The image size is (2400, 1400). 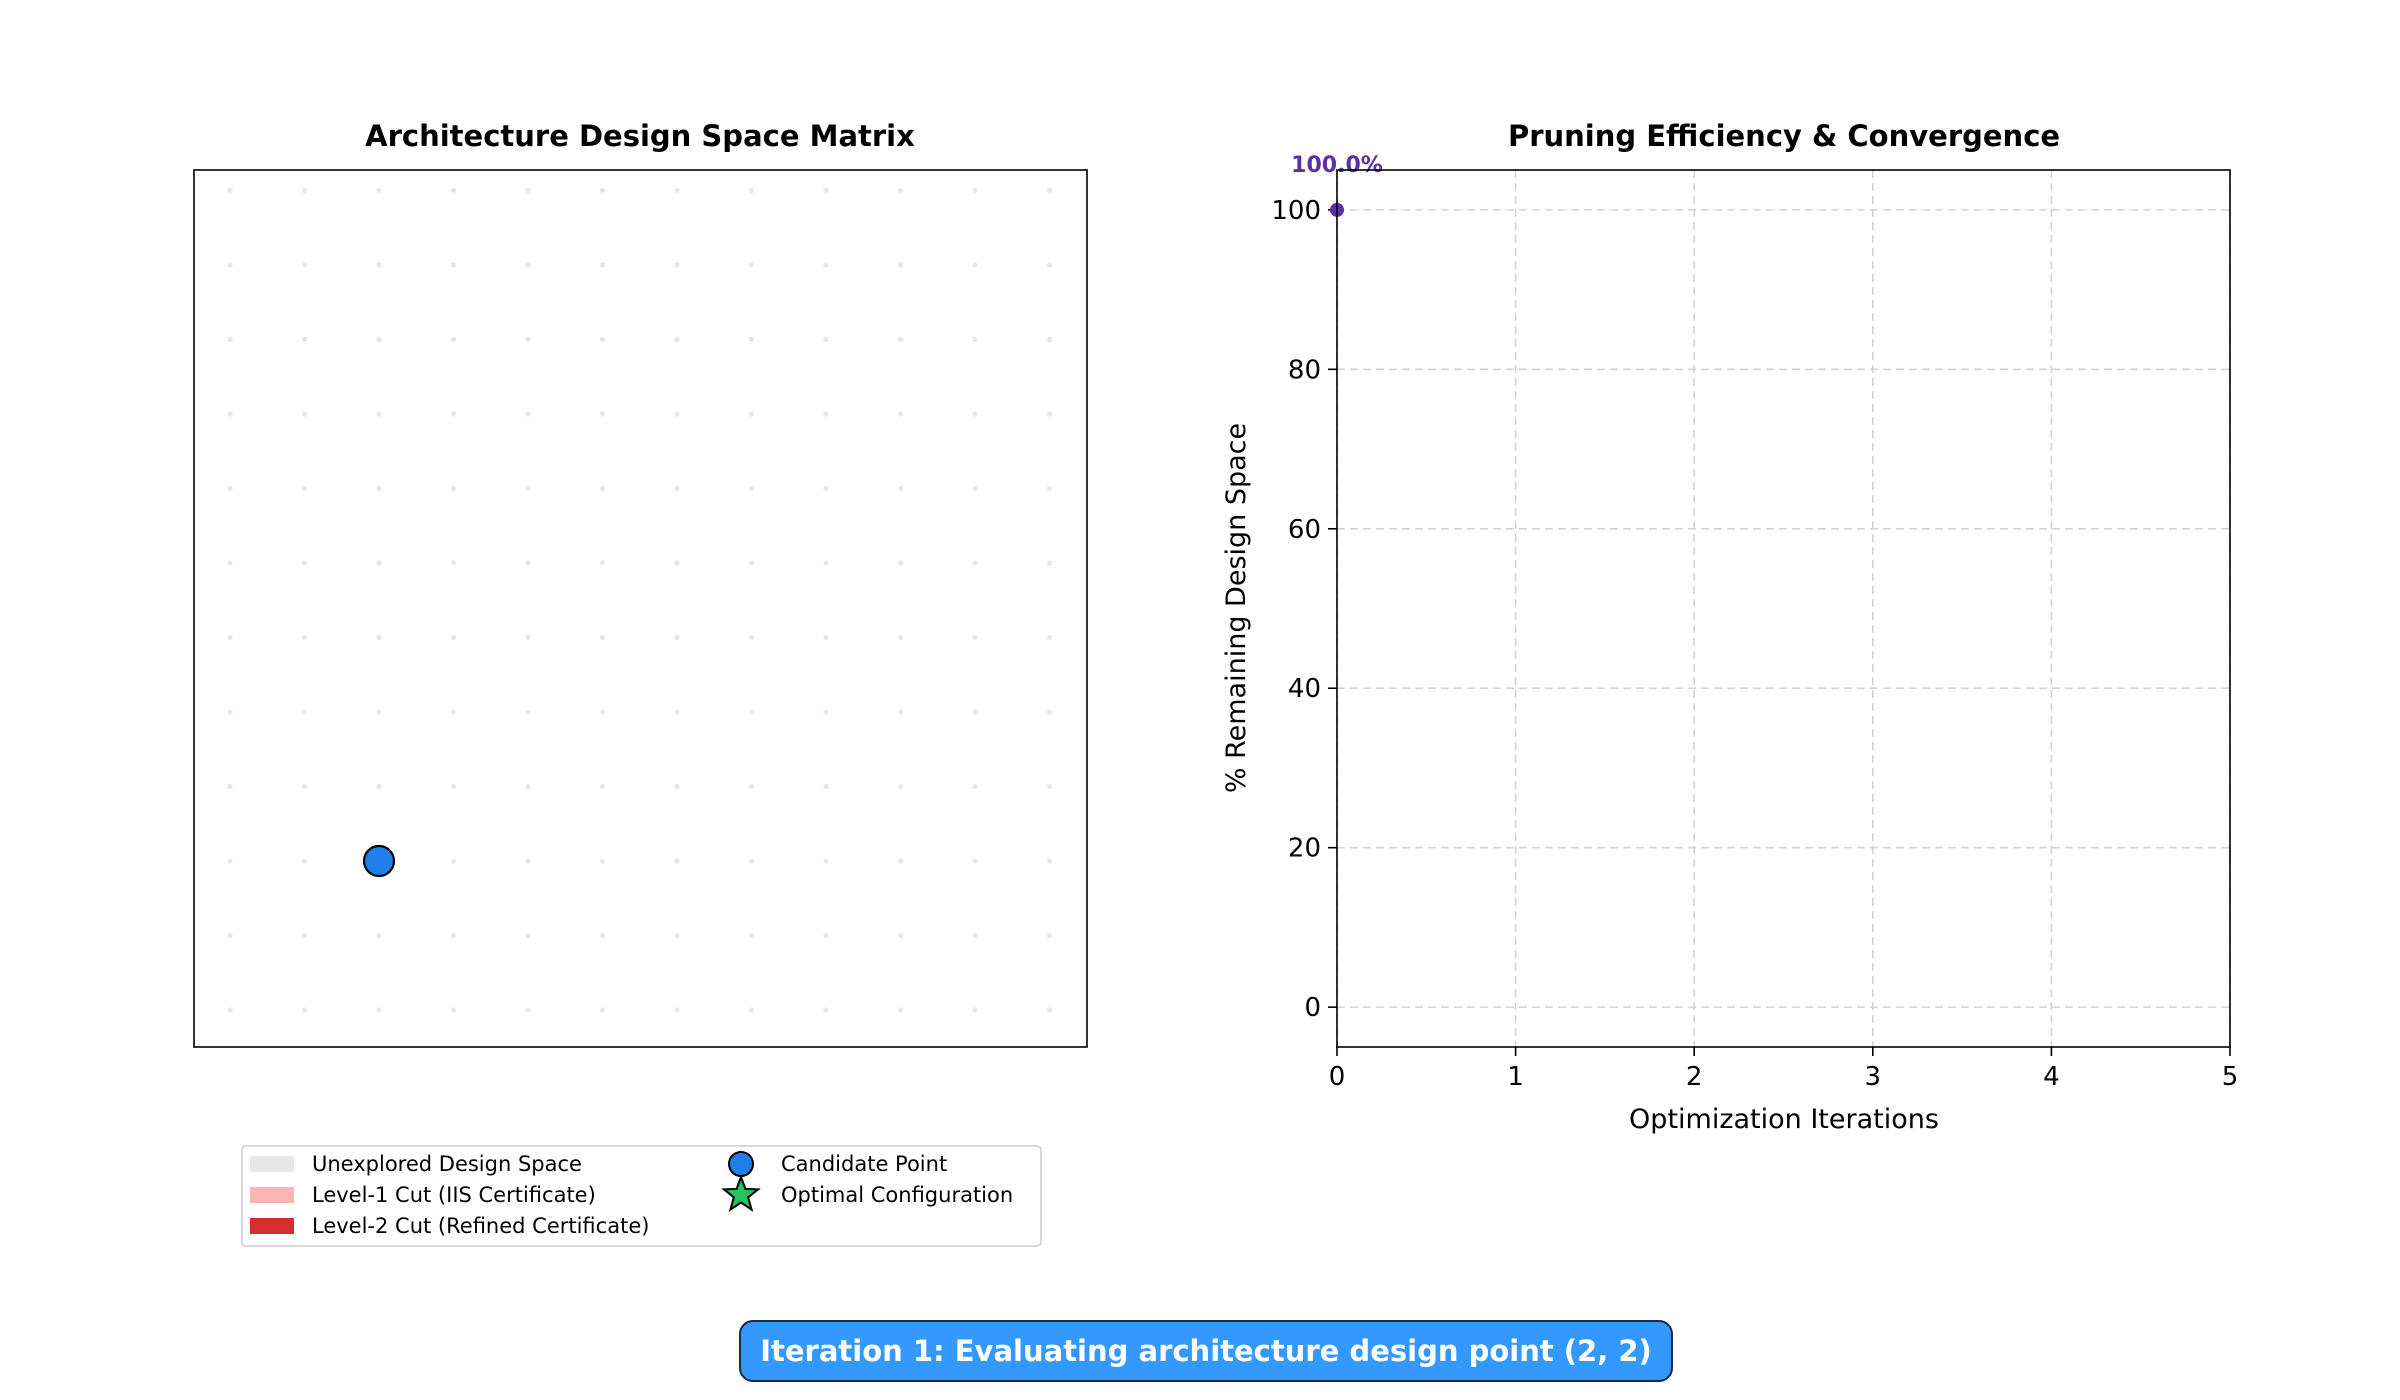 I want to click on x-tick-label: 5, so click(x=2230, y=1077).